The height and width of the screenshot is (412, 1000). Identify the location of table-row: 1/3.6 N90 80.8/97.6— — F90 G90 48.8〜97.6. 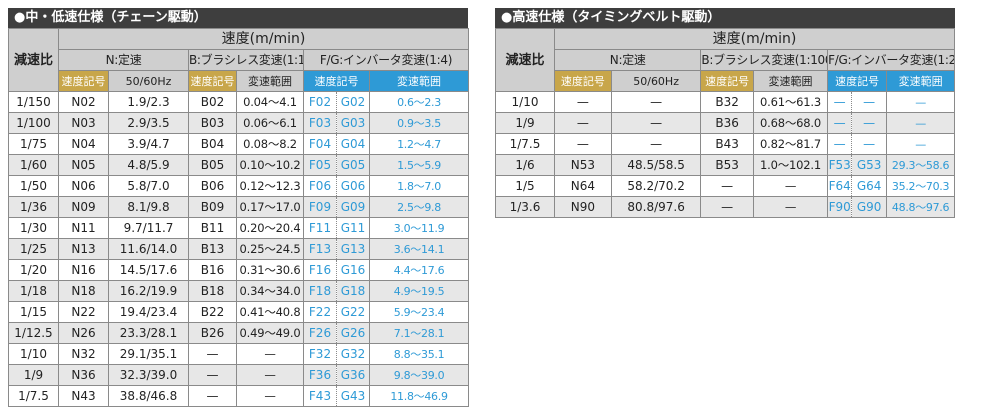
(725, 207).